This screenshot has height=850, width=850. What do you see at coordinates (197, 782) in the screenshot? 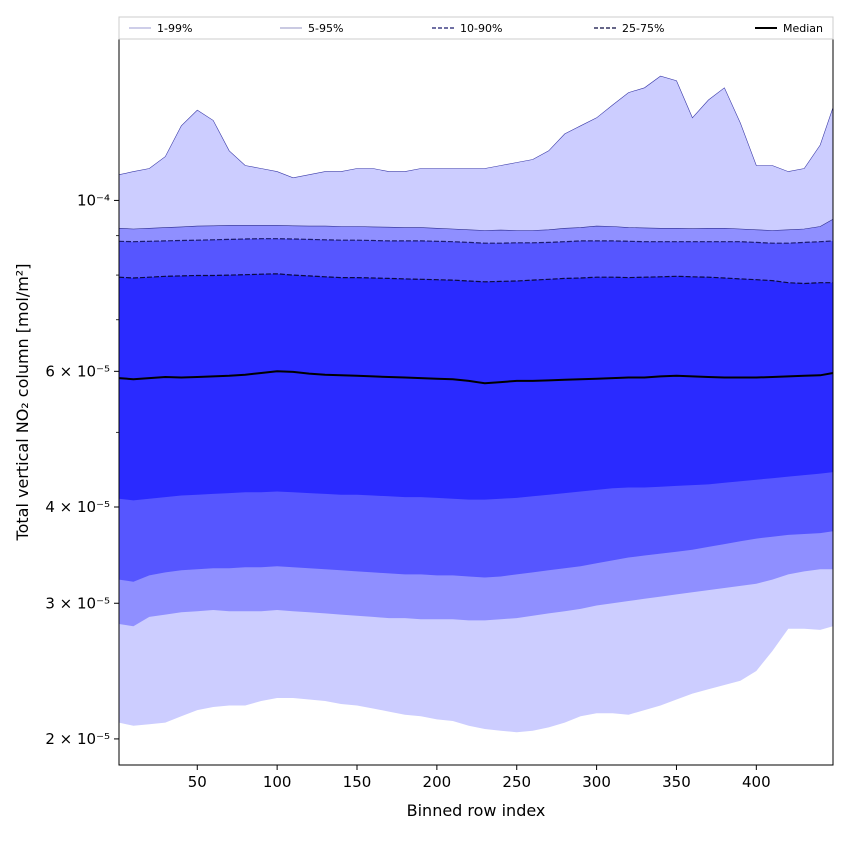
I see `x-tick-label: 50` at bounding box center [197, 782].